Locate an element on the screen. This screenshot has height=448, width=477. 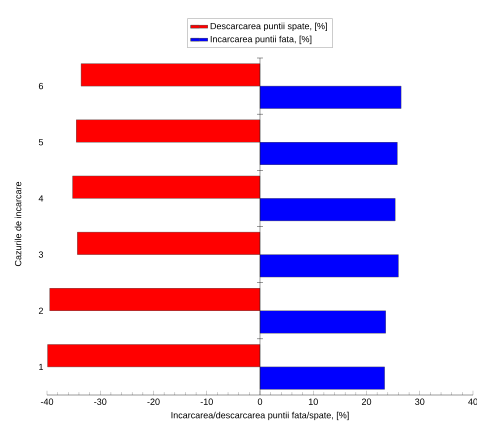
x-axis-title: Incarcarea/descarcarea puntii fata/spate, [%] is located at coordinates (260, 416).